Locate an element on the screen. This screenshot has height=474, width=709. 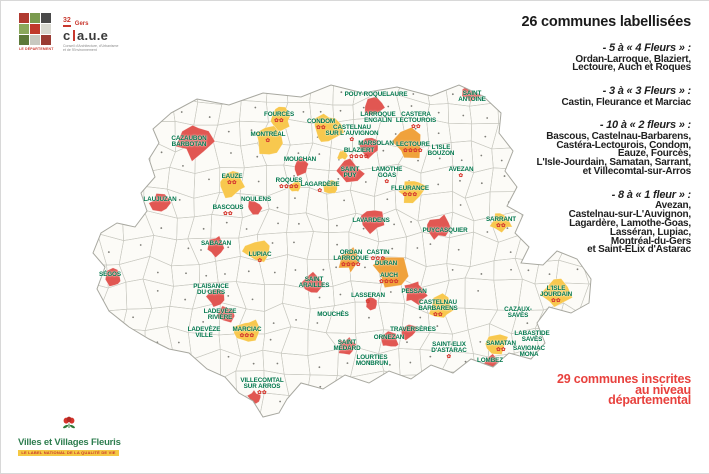
note-line: au niveau is located at coordinates (663, 389).